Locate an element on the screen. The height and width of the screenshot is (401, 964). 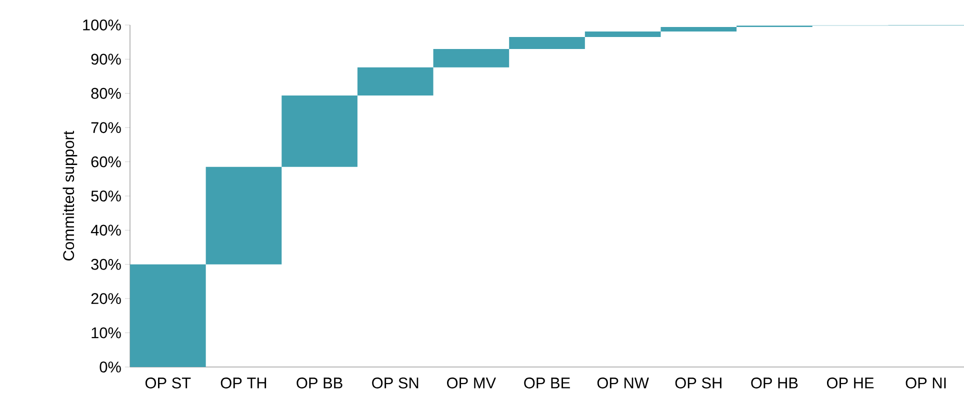
y-tick-label: 30% is located at coordinates (106, 264).